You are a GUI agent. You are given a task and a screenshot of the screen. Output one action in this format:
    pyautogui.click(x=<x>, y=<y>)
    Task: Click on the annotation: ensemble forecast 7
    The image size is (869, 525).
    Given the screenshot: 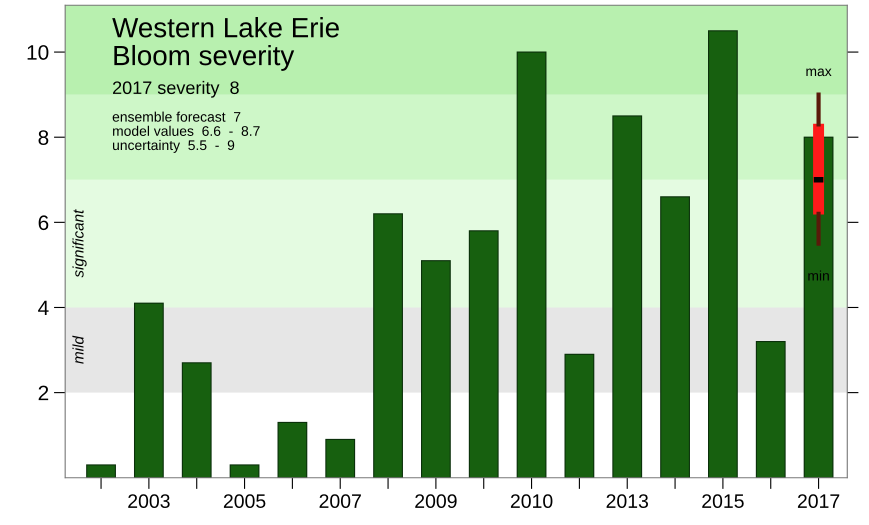 What is the action you would take?
    pyautogui.click(x=176, y=117)
    